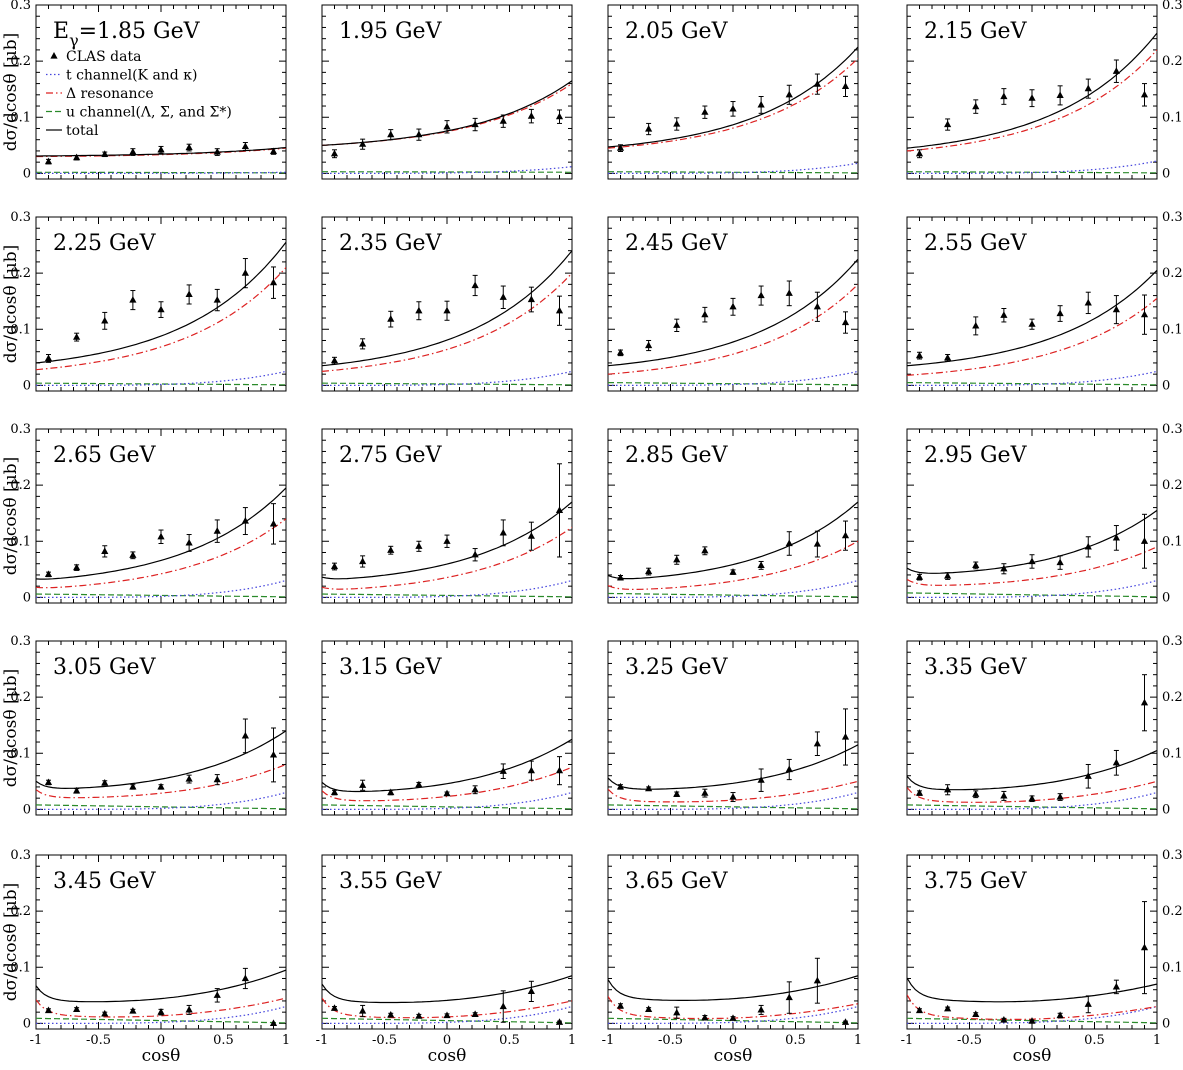  I want to click on legend-label-t-channel: t channel(K and κ), so click(131, 76).